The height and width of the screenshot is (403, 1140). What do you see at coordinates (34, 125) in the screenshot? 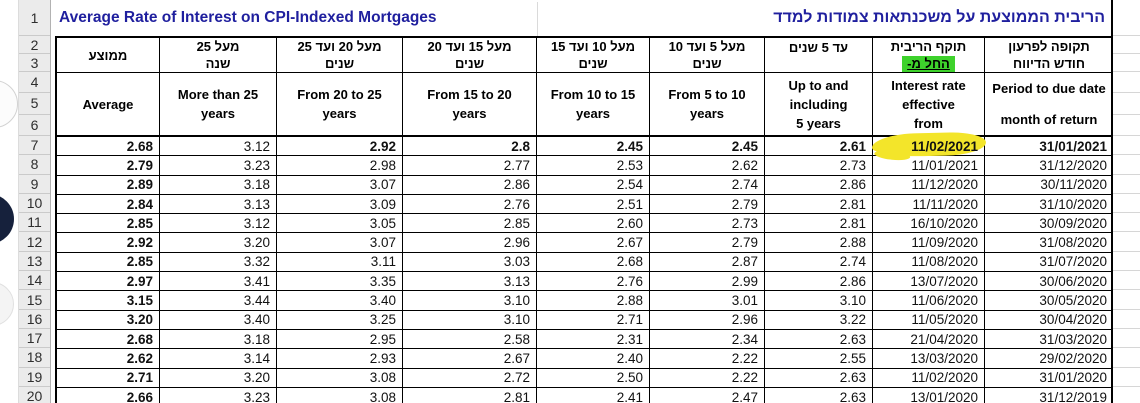
I see `row-number-6: 6` at bounding box center [34, 125].